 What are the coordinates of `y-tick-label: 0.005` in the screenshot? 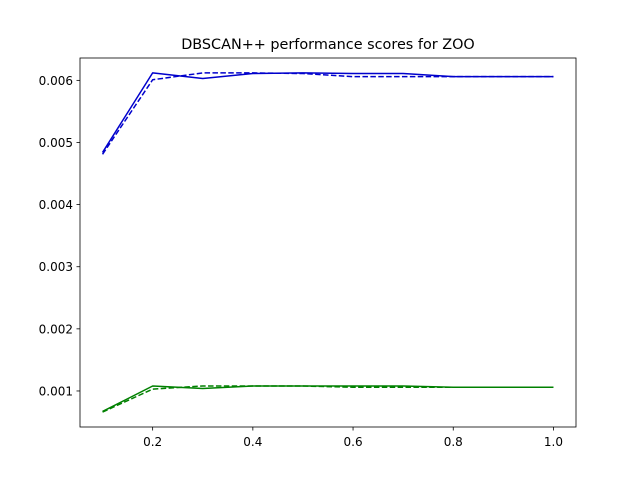 It's located at (56, 143).